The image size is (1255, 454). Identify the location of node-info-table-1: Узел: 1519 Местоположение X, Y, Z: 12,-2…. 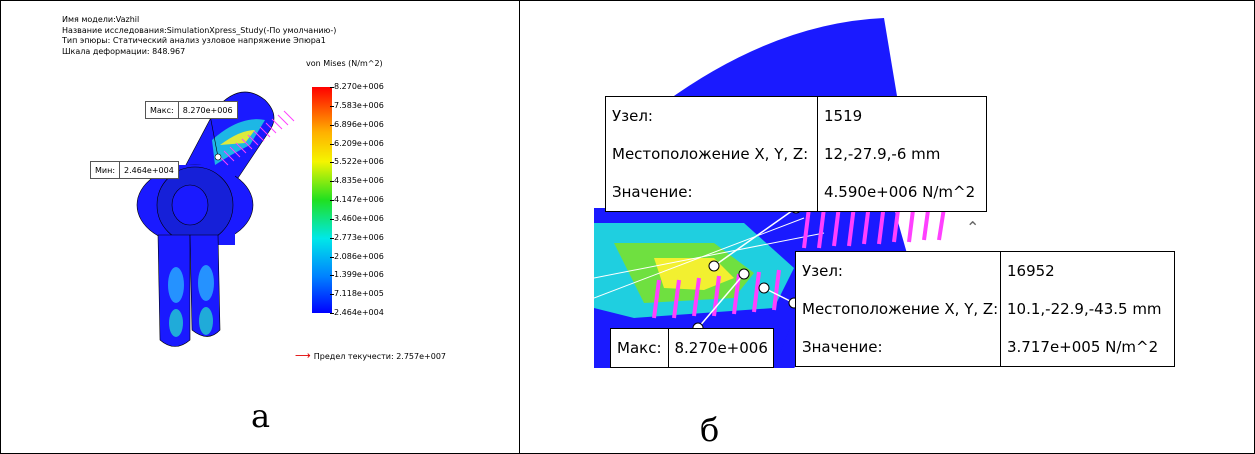
(796, 154).